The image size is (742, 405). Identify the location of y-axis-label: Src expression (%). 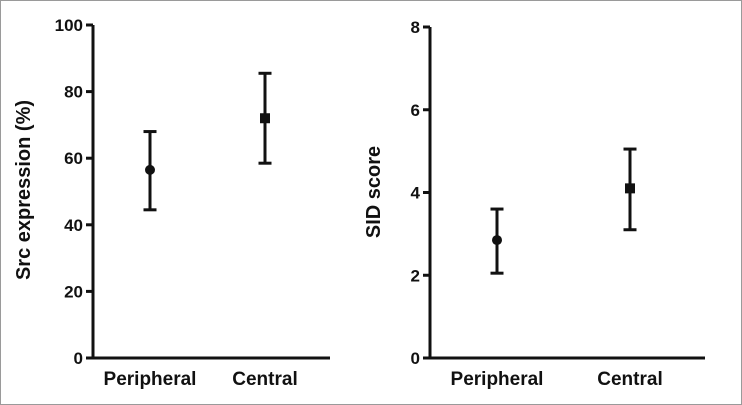
(24, 190).